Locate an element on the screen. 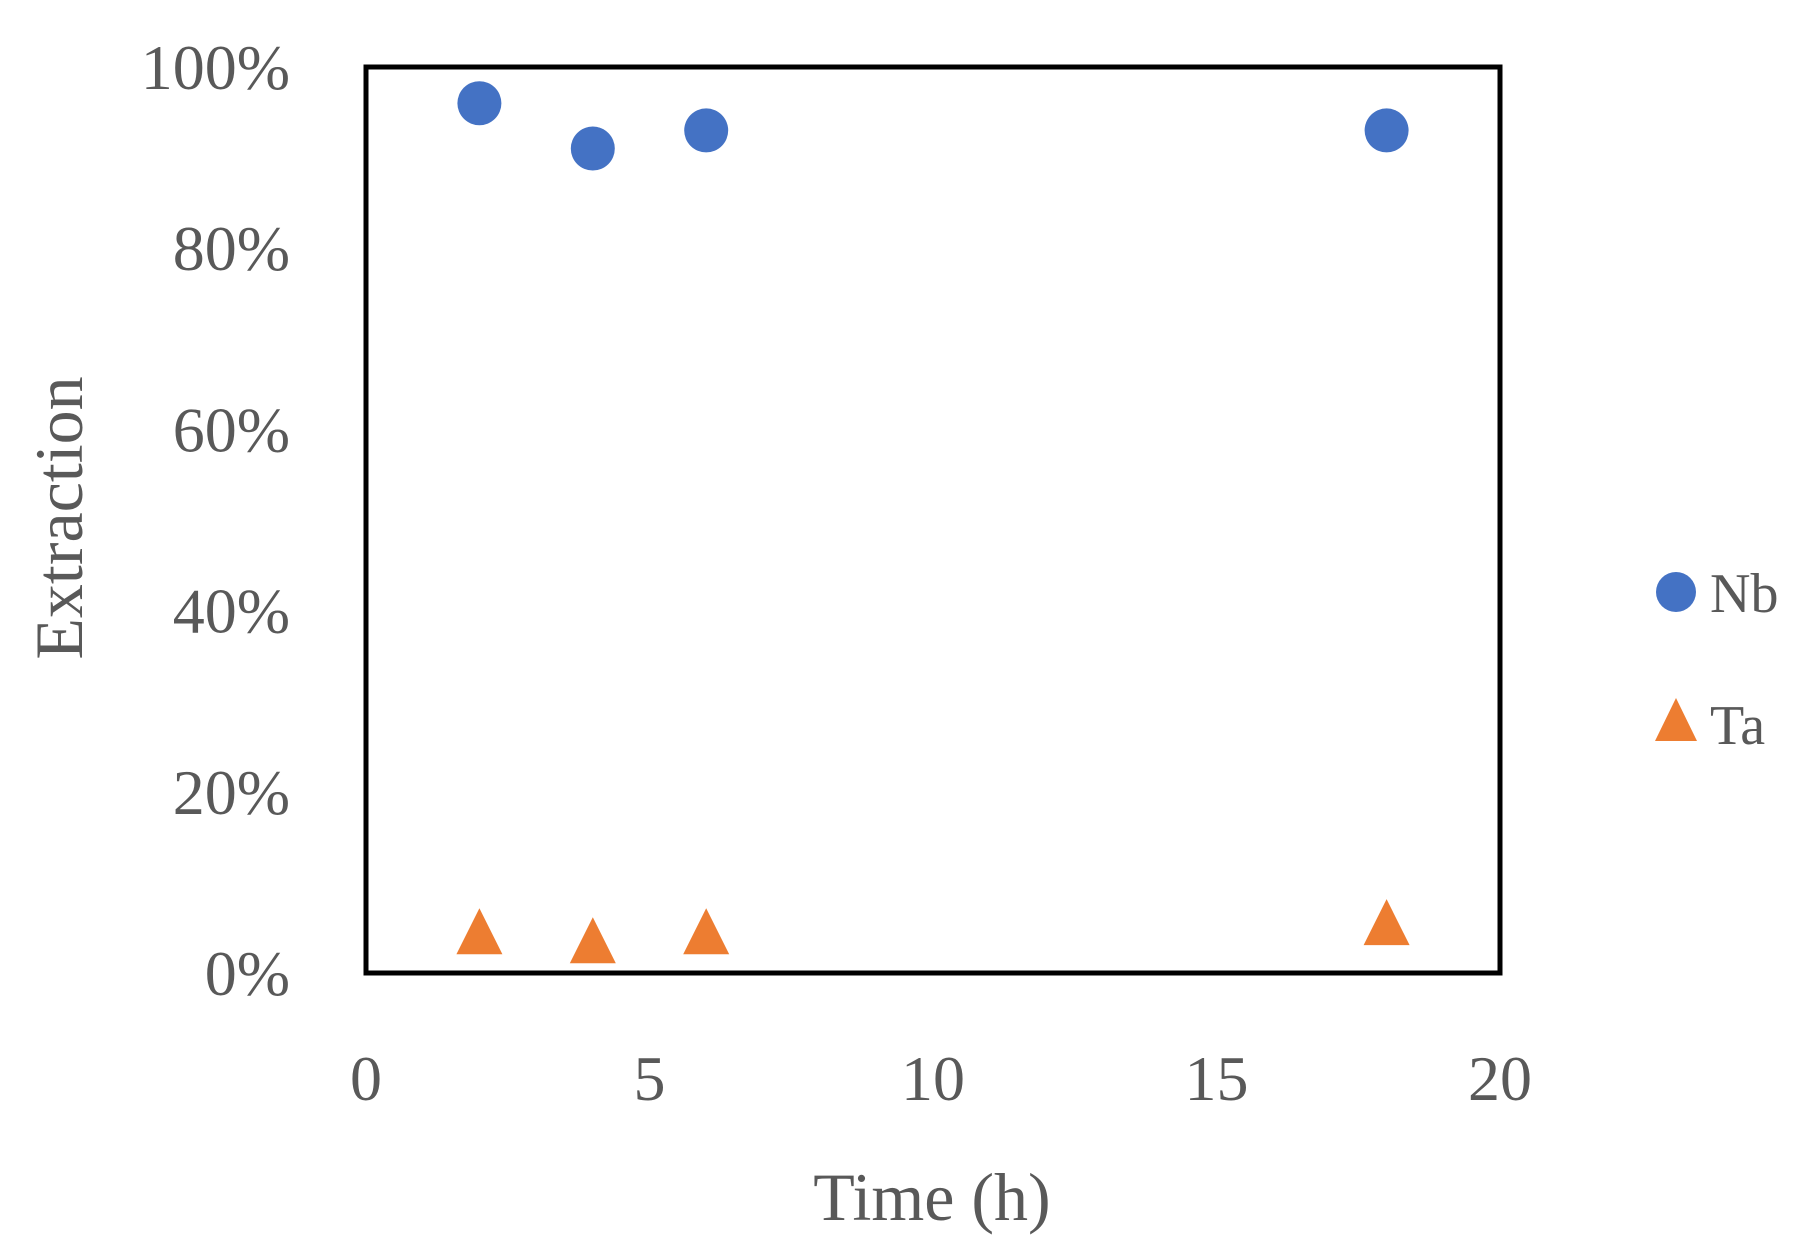 This screenshot has width=1811, height=1258. y-axis-ticks: 0% 20% 40% 60% 80% 100% is located at coordinates (215, 520).